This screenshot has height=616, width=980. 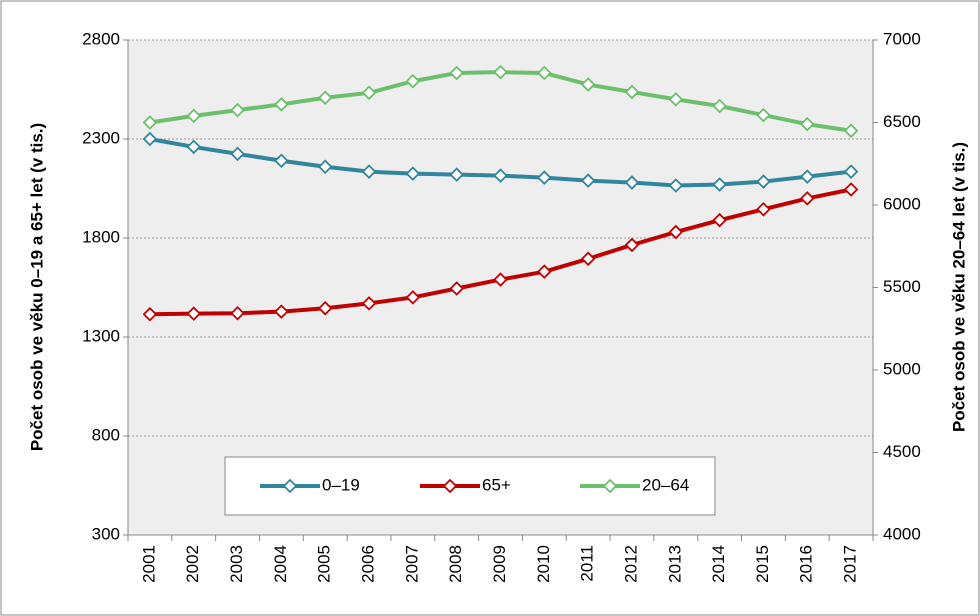 What do you see at coordinates (106, 533) in the screenshot?
I see `y-tick-label: 300` at bounding box center [106, 533].